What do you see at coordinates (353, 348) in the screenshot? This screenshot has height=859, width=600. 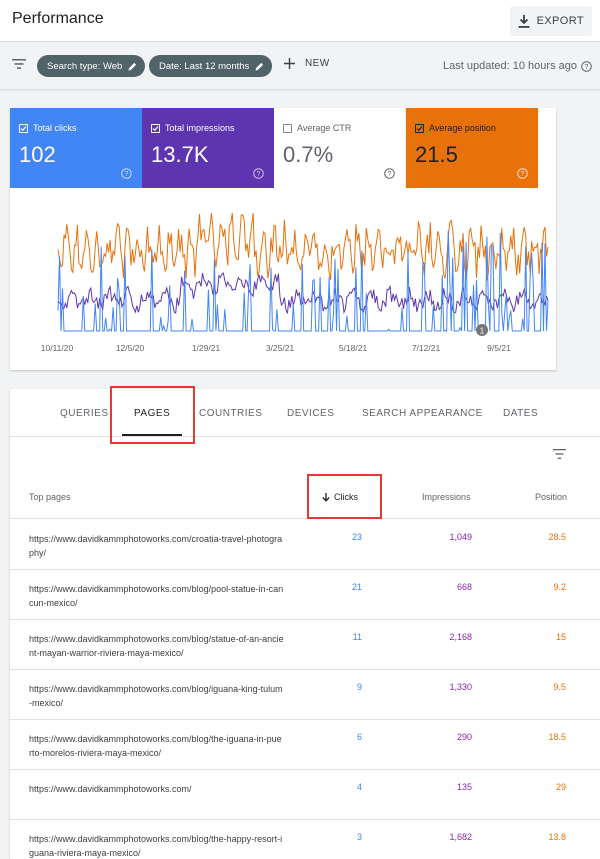 I see `x-tick-label: 5/18/21` at bounding box center [353, 348].